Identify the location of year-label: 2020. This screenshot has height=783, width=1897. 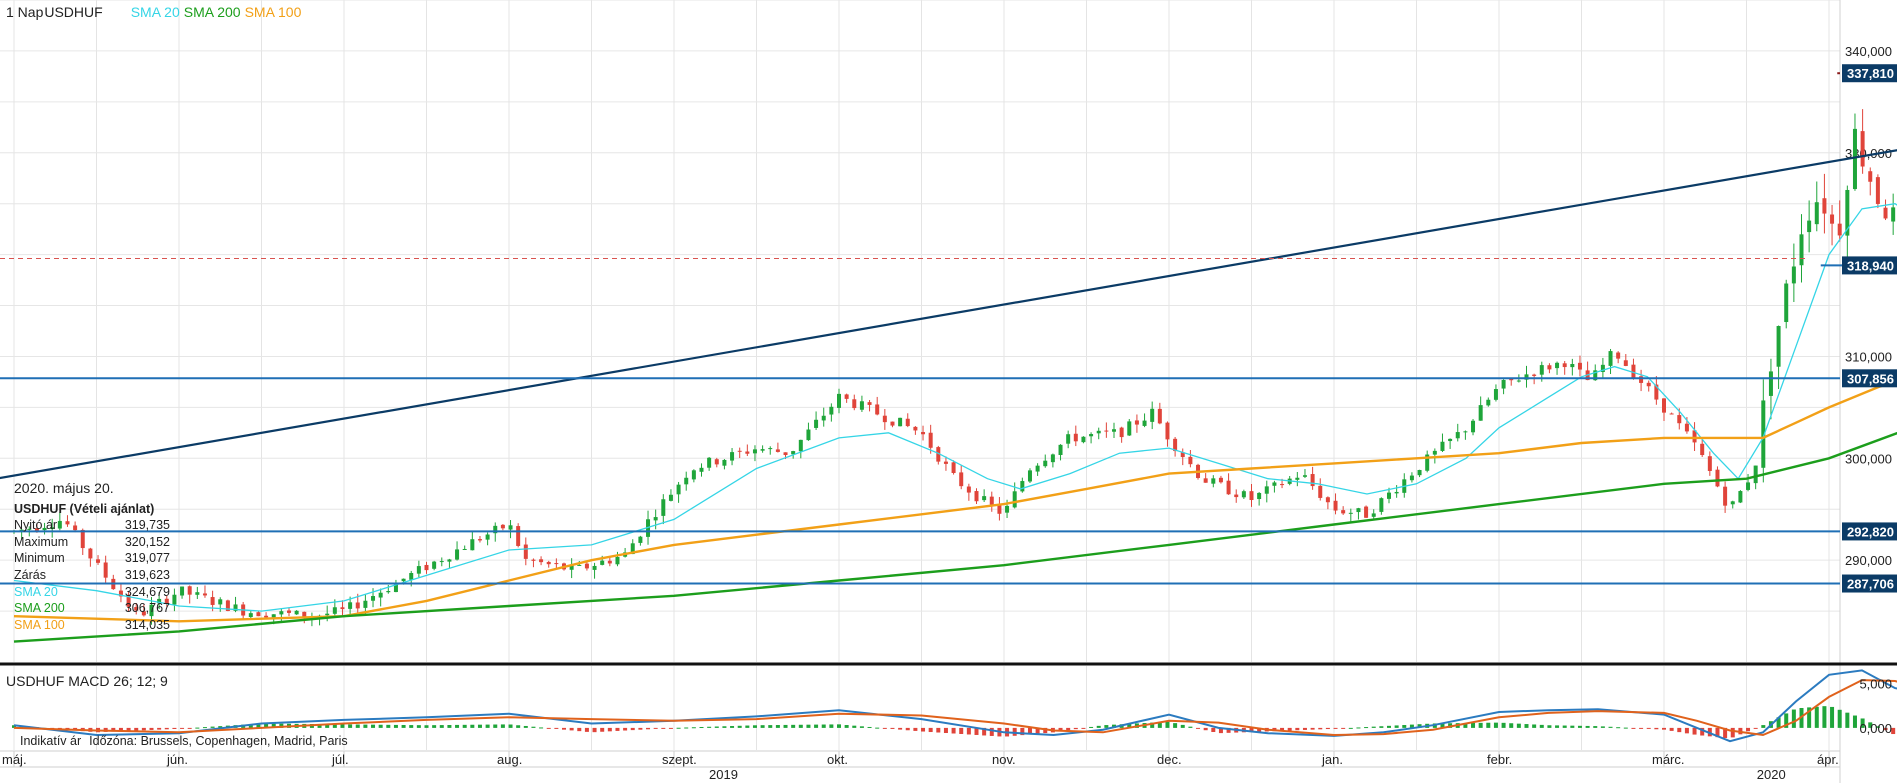
(1771, 774).